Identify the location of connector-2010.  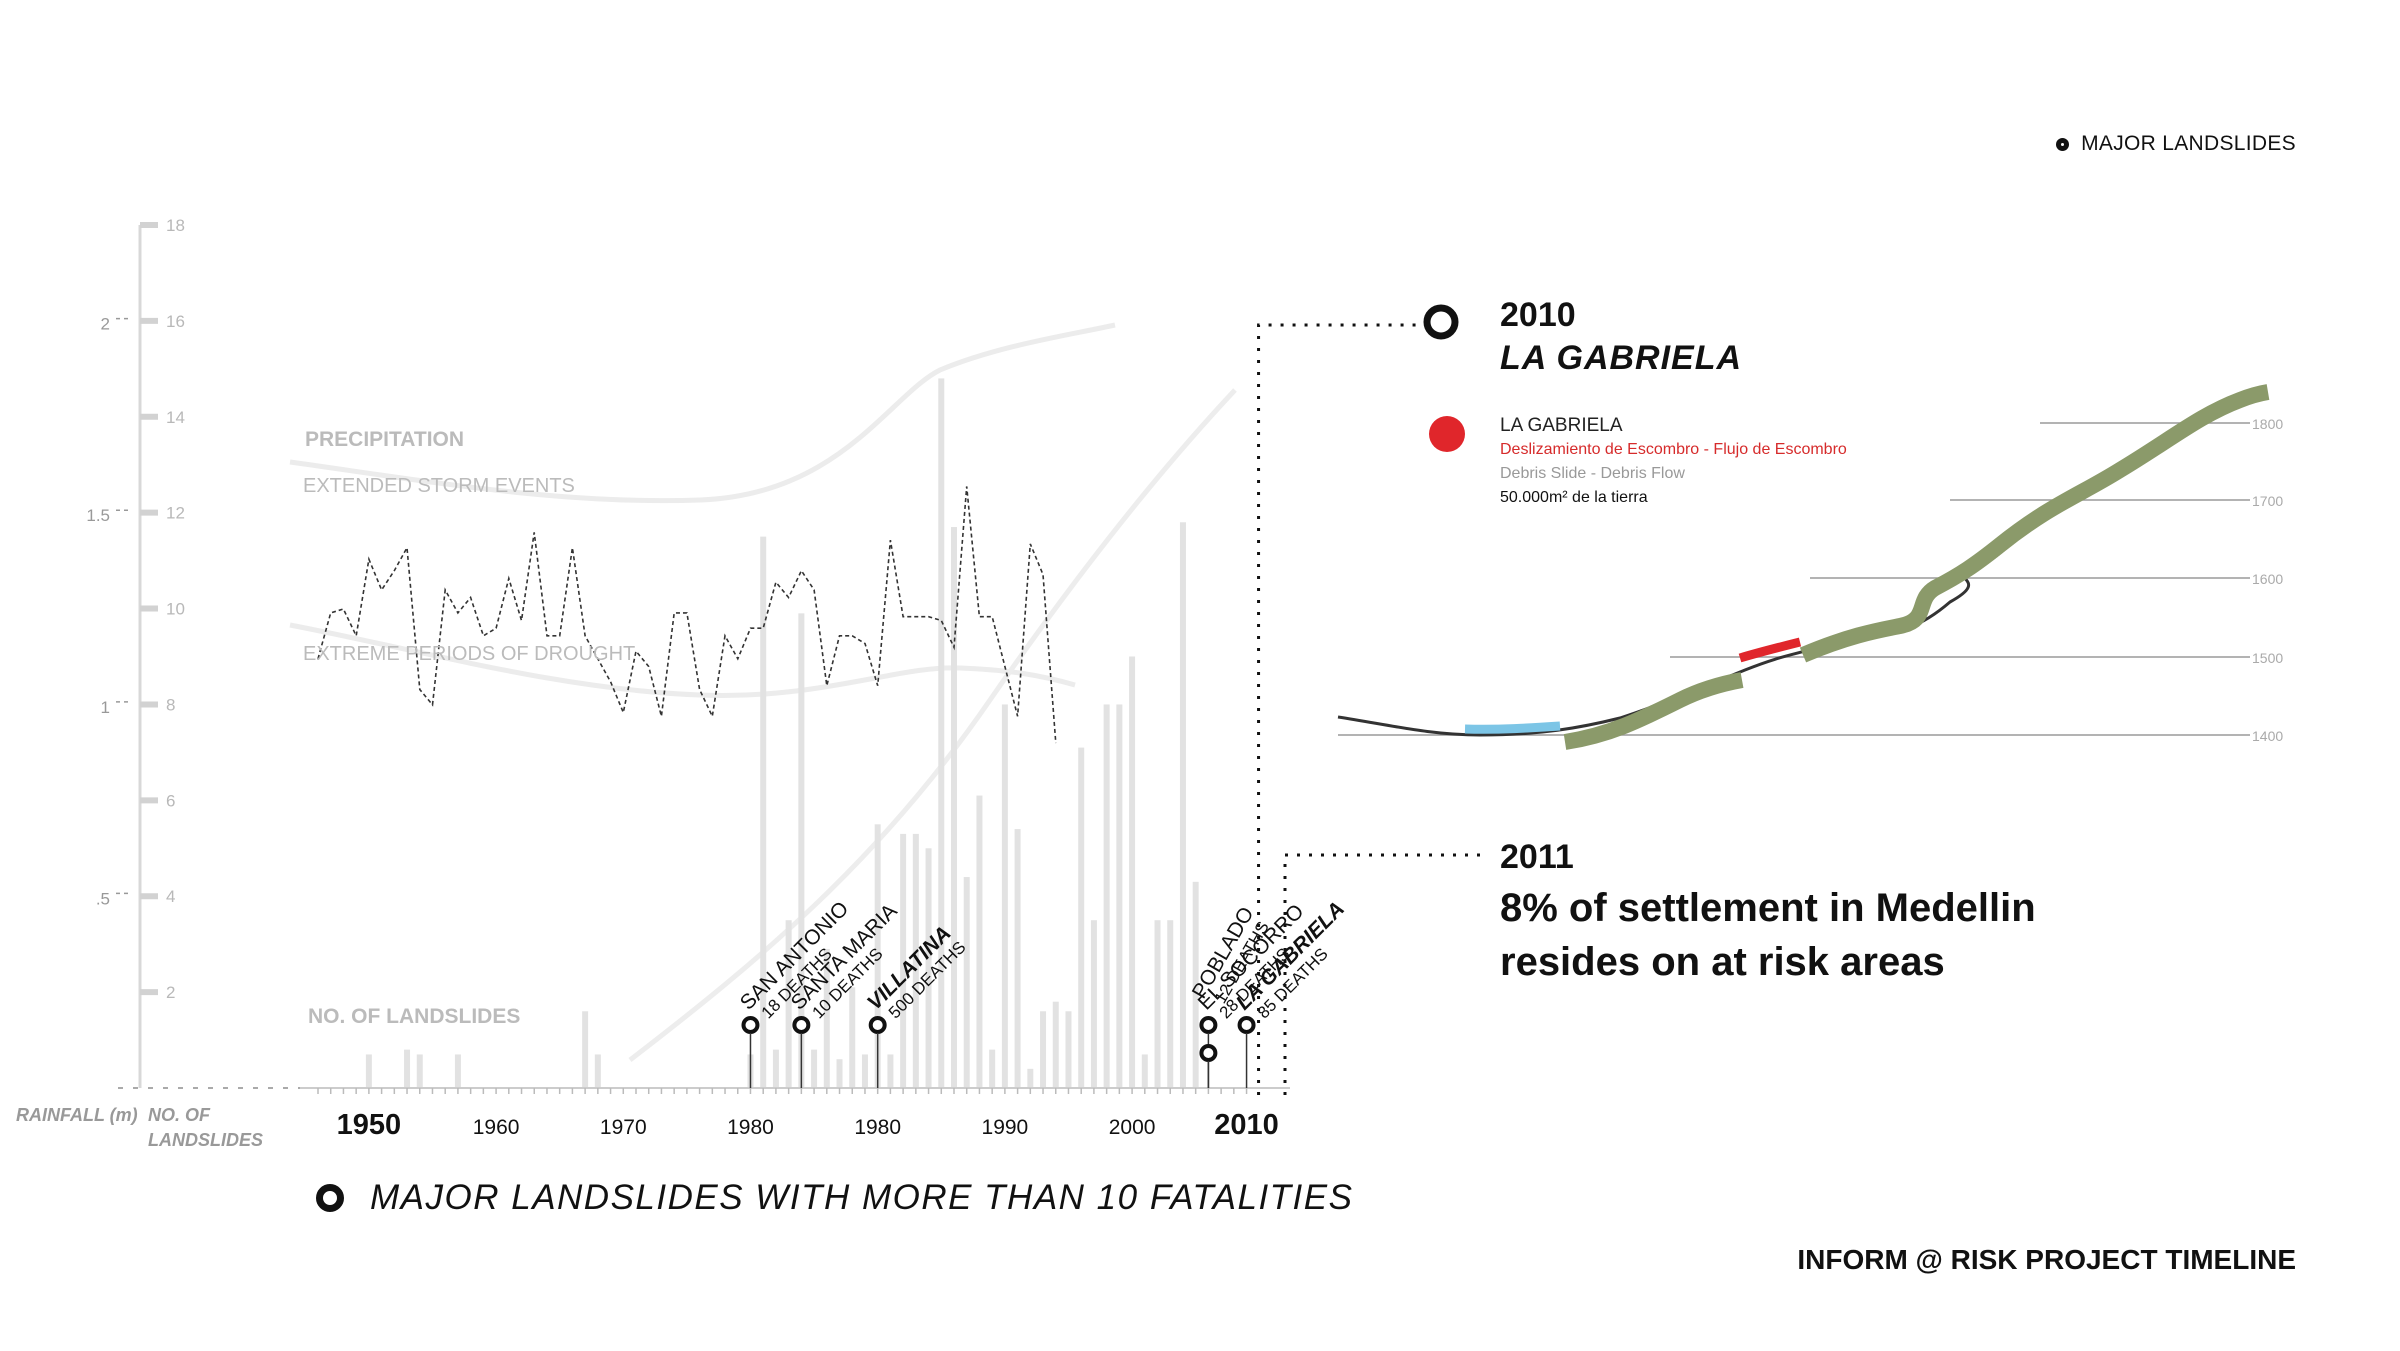
(1338, 709).